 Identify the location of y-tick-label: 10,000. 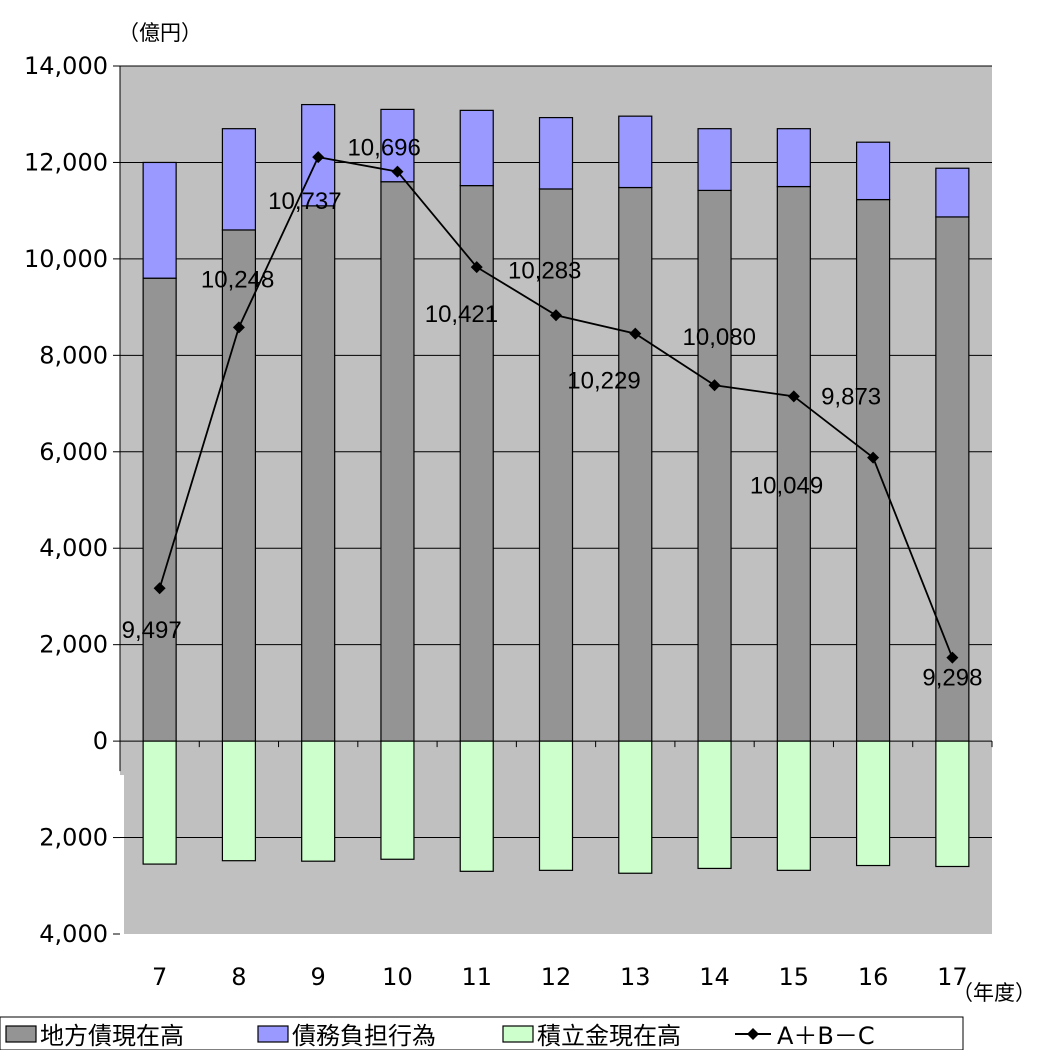
(66, 259).